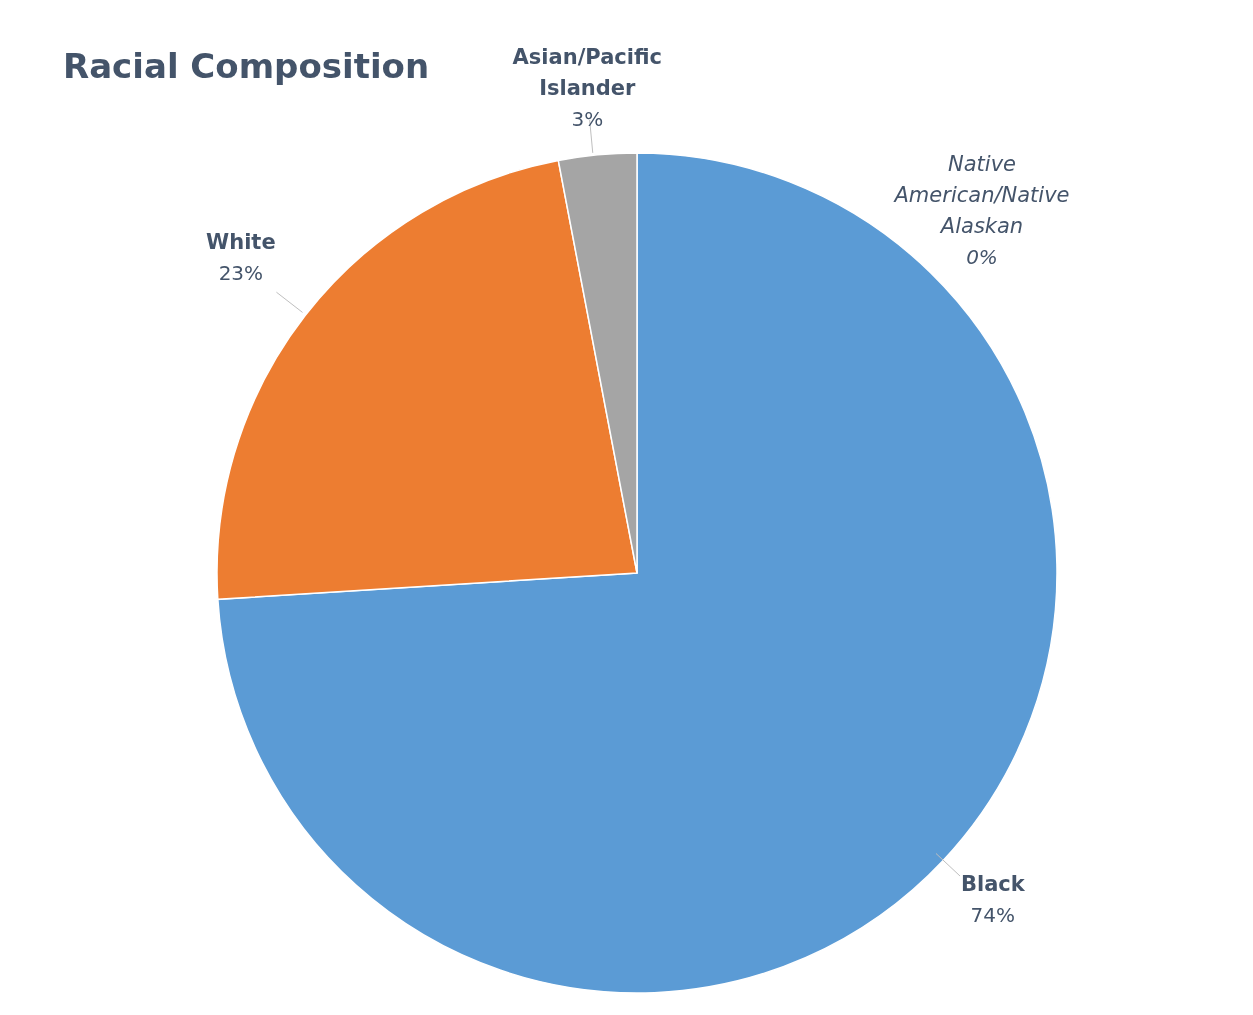 The image size is (1253, 1015). I want to click on data-label: 74%, so click(993, 915).